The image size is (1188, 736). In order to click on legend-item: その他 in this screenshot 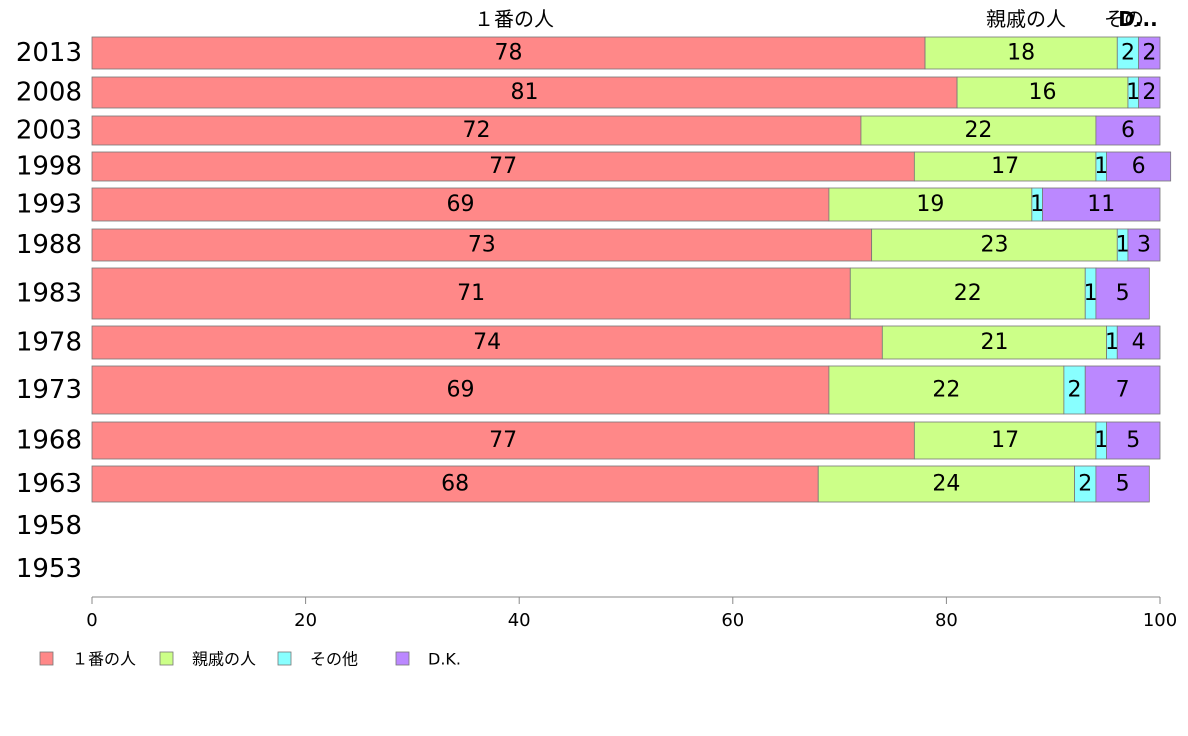, I will do `click(317, 659)`.